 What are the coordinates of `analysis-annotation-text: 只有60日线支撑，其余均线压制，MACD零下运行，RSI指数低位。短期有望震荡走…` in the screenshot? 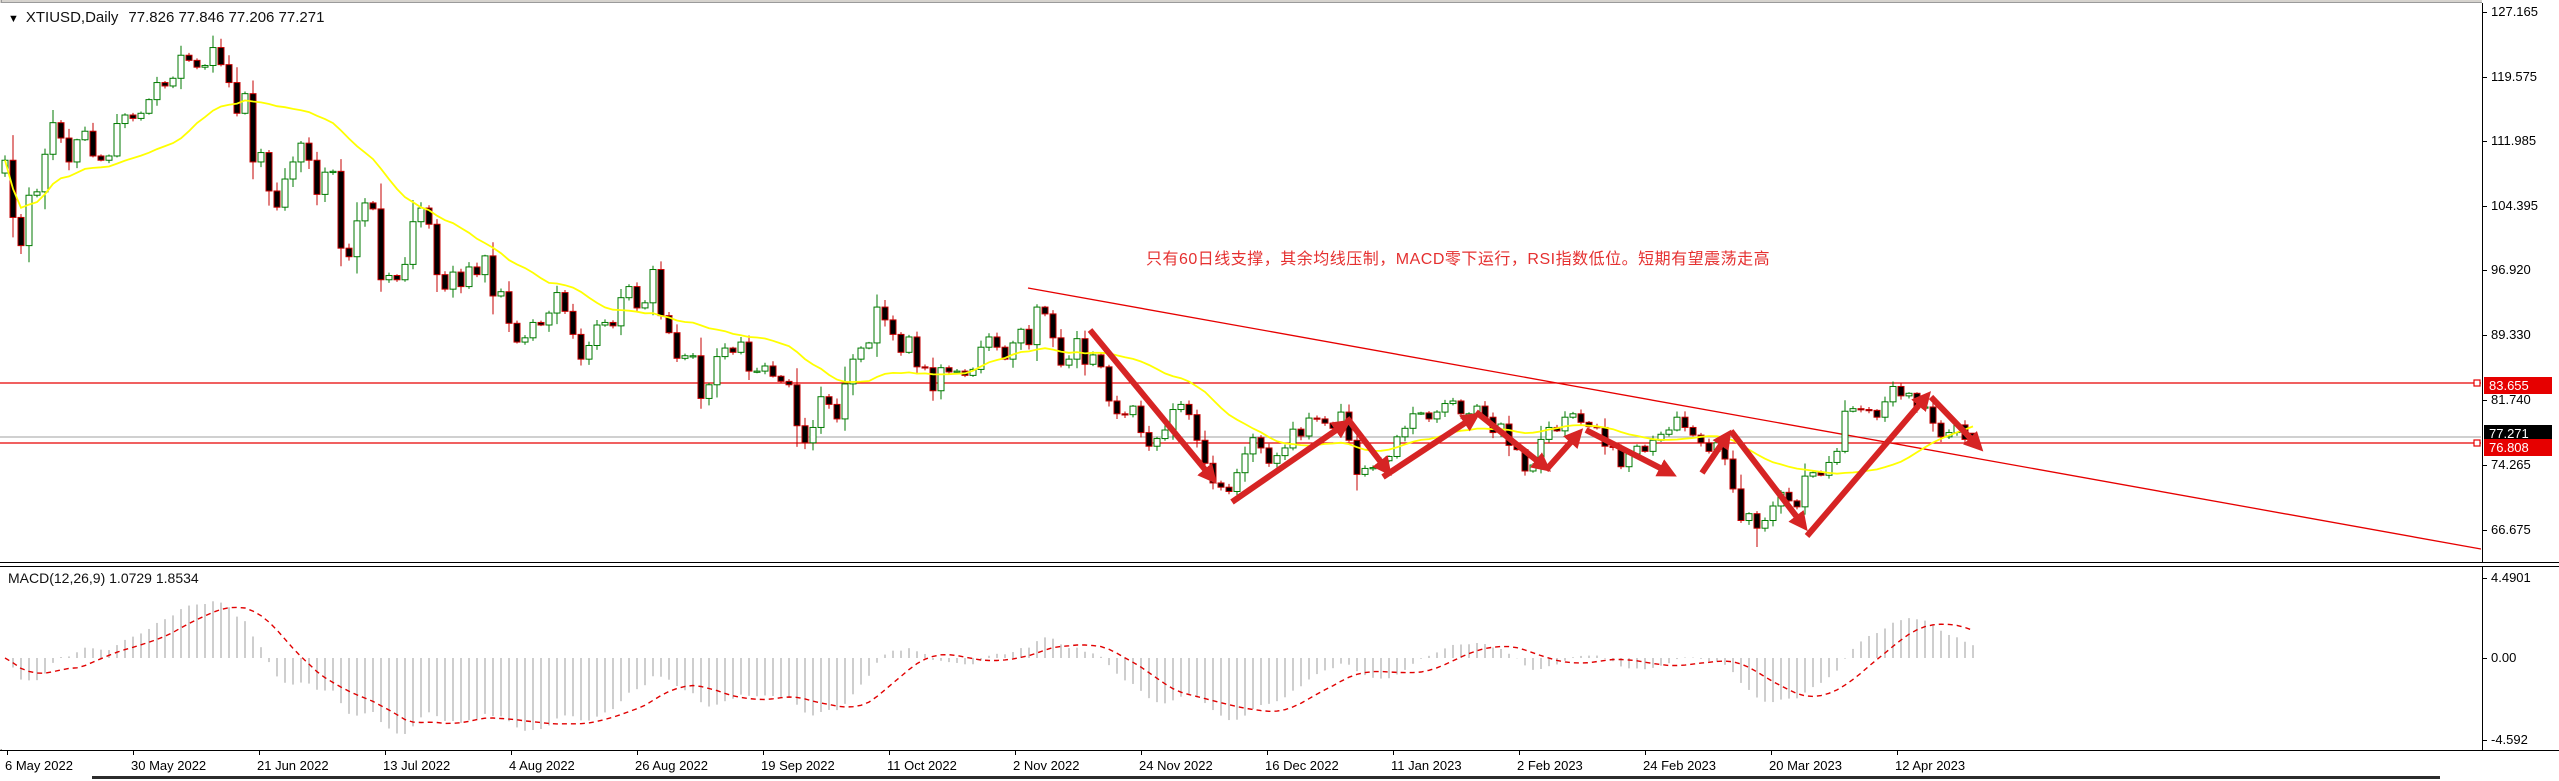 It's located at (1458, 259).